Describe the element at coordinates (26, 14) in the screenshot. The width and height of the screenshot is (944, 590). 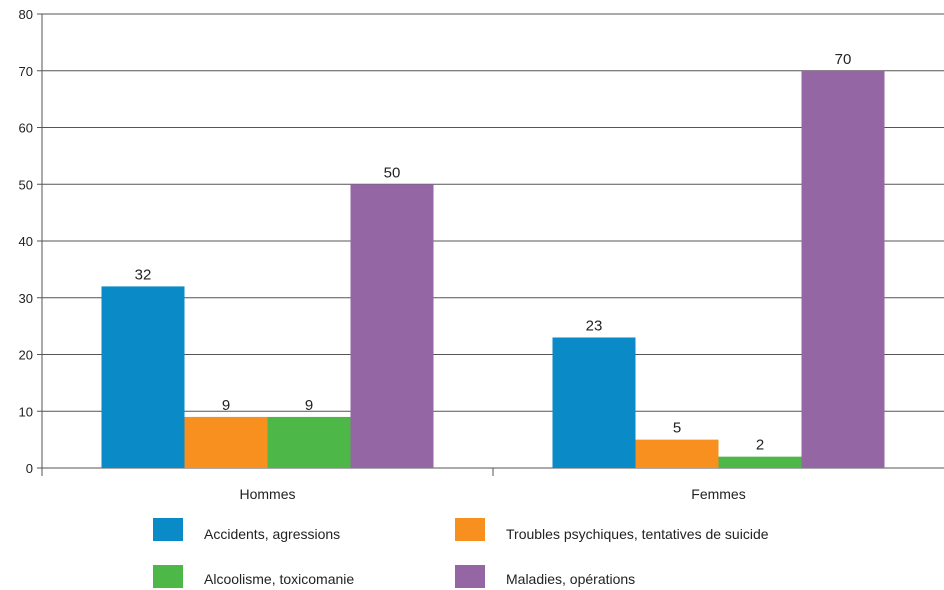
I see `y-tick-label: 80` at that location.